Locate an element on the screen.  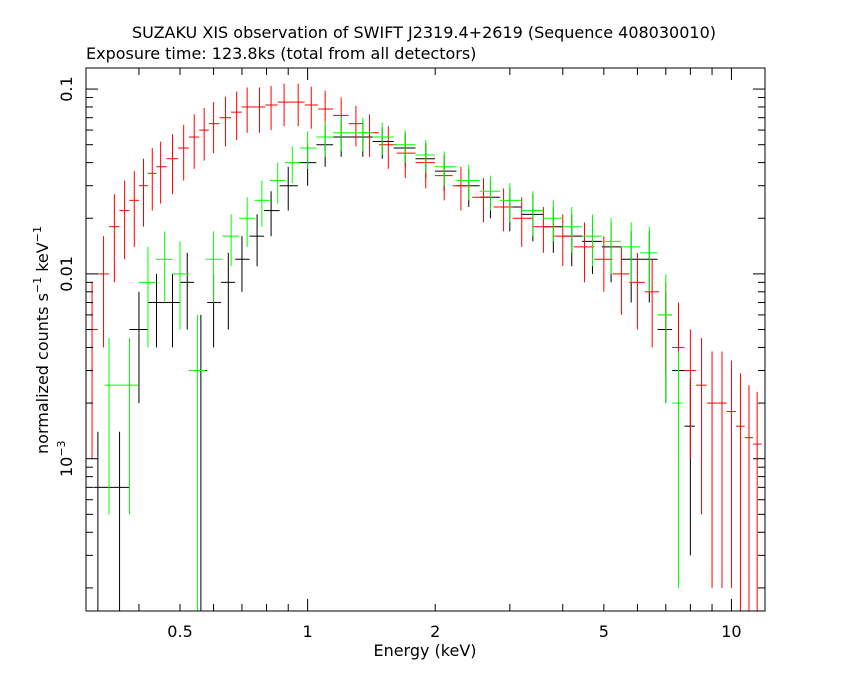
x-tick-label: 2 is located at coordinates (435, 631).